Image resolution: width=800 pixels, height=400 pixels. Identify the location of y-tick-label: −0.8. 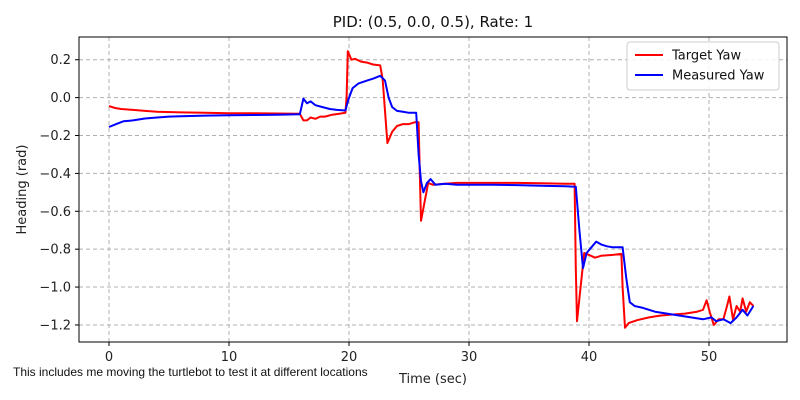
(55, 250).